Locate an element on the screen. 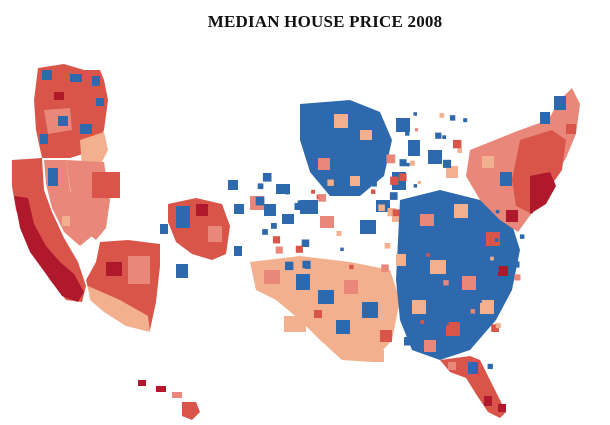 The width and height of the screenshot is (610, 425). map-title: MEDIAN HOUSE PRICE 2008 is located at coordinates (325, 21).